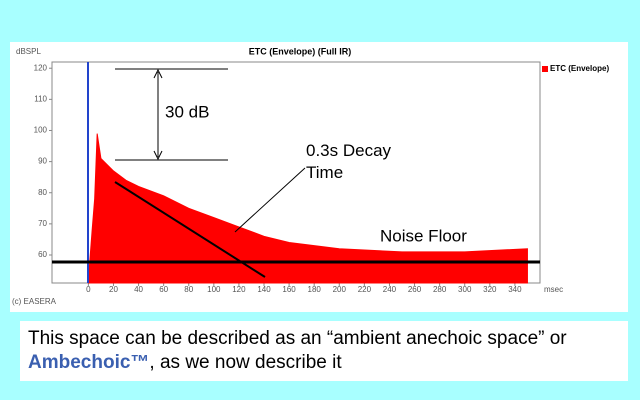 This screenshot has height=400, width=640. What do you see at coordinates (239, 289) in the screenshot?
I see `x-tick-label: 120` at bounding box center [239, 289].